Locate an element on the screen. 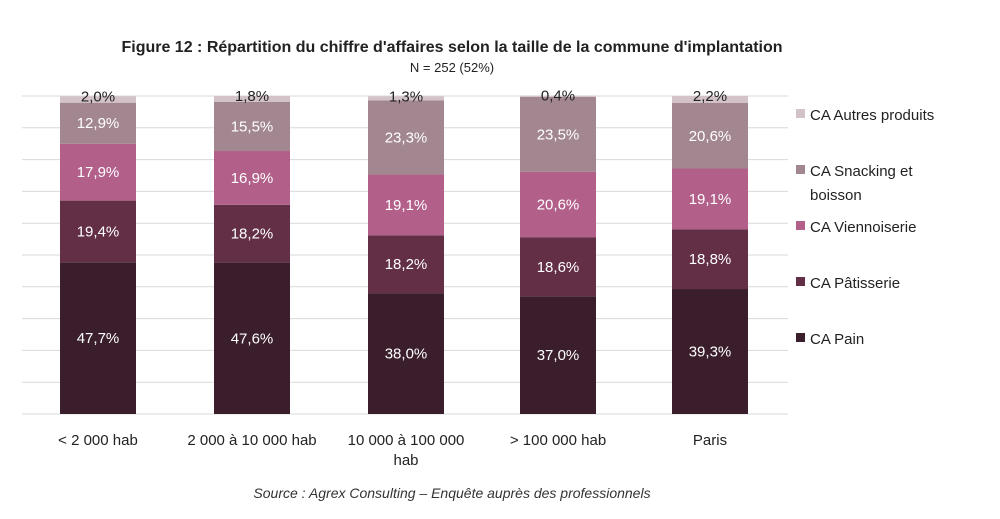 This screenshot has width=1000, height=519. data-label: 47,7% is located at coordinates (98, 338).